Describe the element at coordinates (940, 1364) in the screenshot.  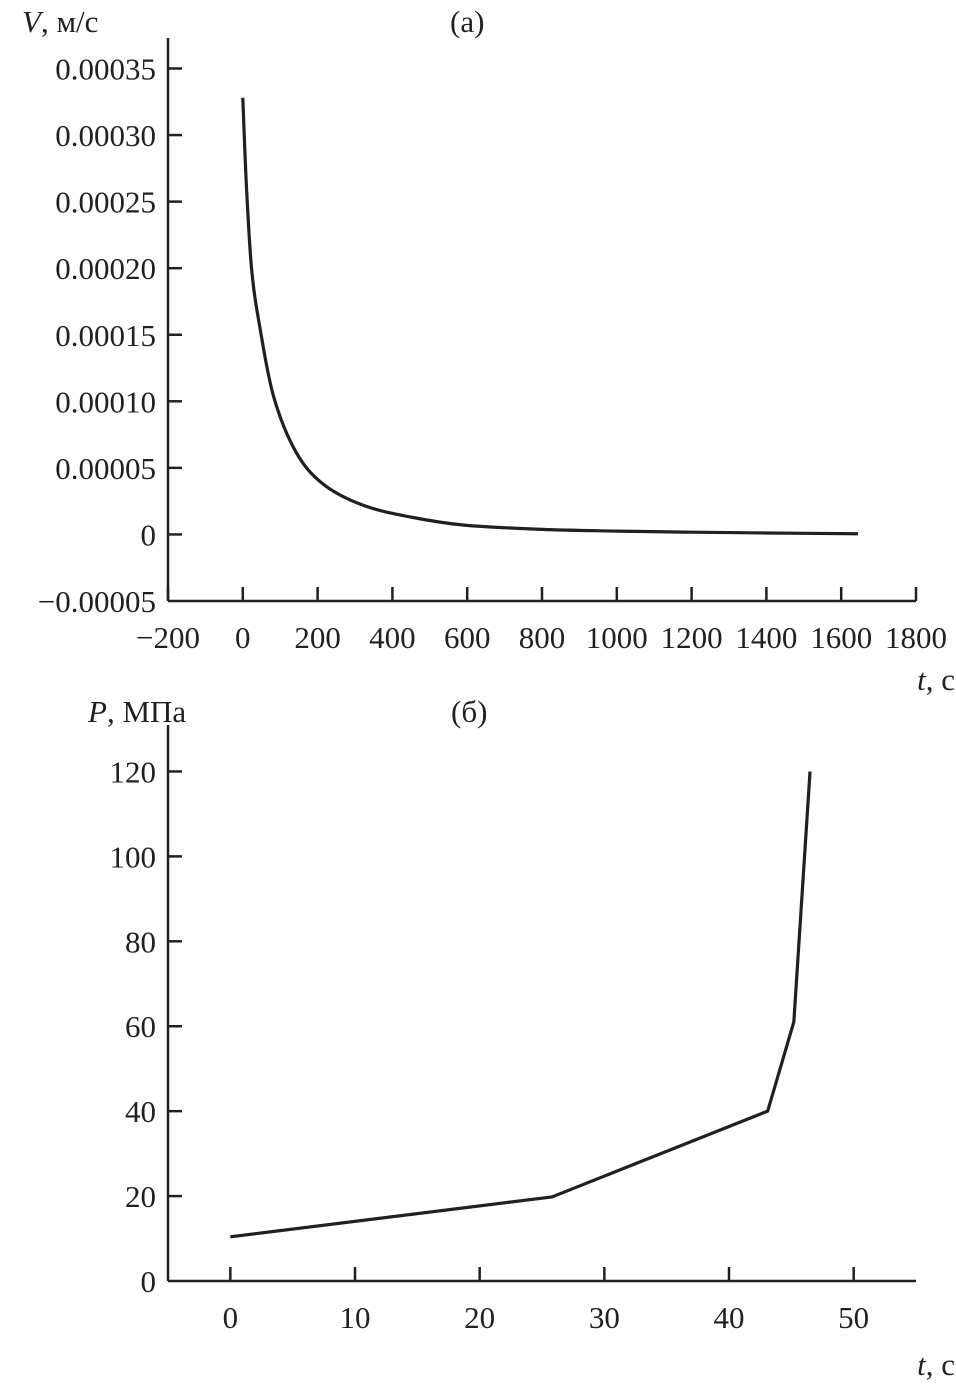
I see `chart-b-xlabel-unit: , с` at that location.